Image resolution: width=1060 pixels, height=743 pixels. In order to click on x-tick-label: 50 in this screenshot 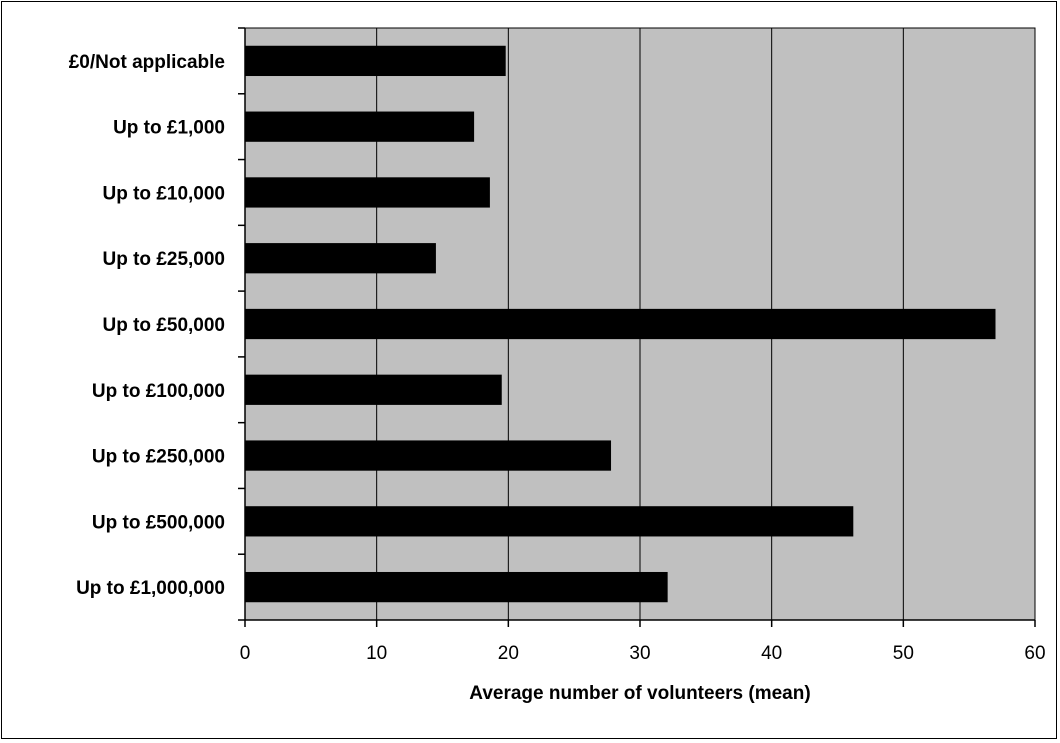, I will do `click(903, 653)`.